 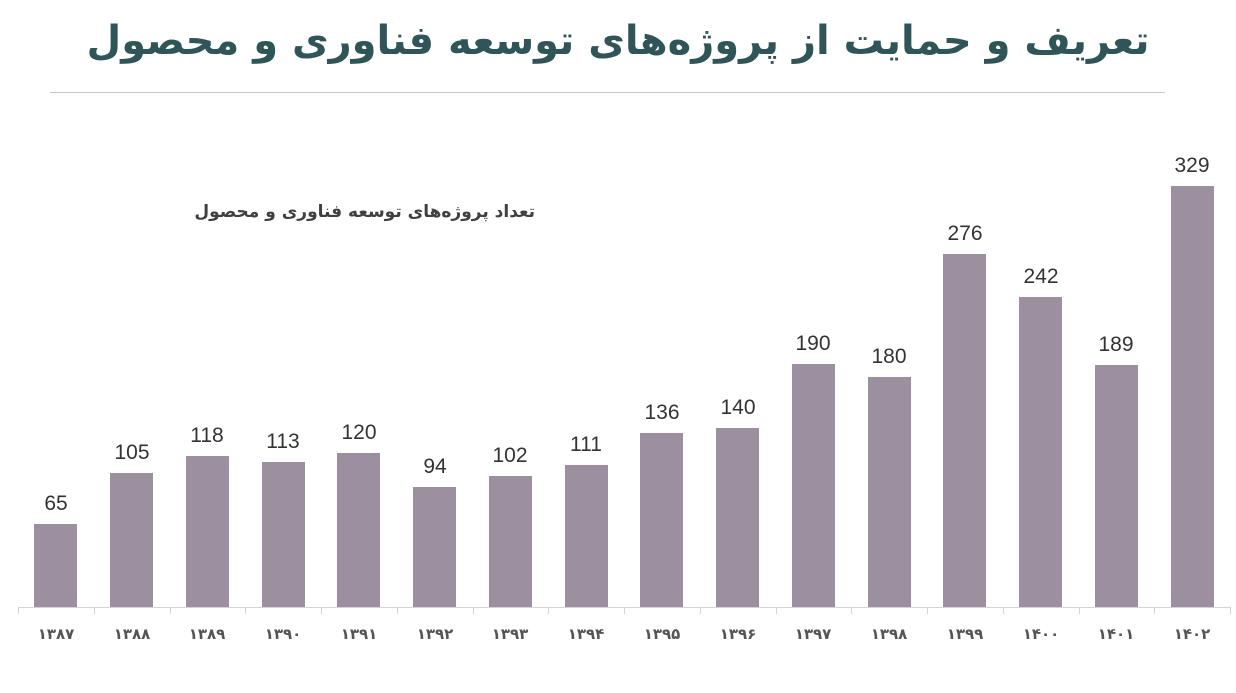 I want to click on bar-value-label: 113, so click(x=283, y=441).